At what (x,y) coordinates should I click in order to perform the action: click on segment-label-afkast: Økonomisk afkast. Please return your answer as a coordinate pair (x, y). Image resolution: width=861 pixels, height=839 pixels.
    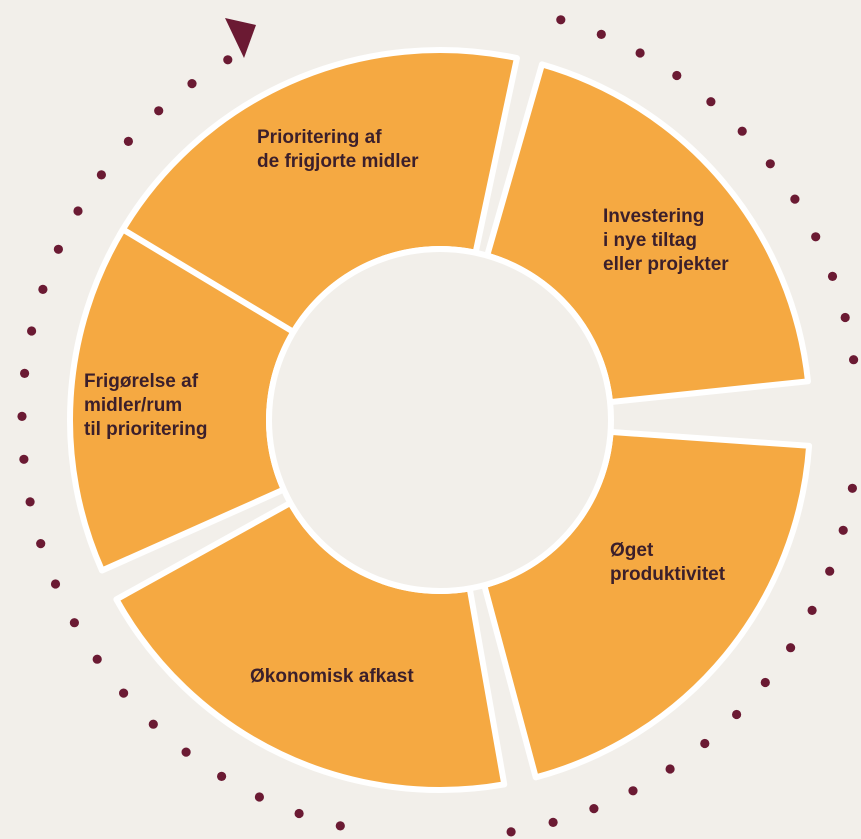
    Looking at the image, I should click on (332, 676).